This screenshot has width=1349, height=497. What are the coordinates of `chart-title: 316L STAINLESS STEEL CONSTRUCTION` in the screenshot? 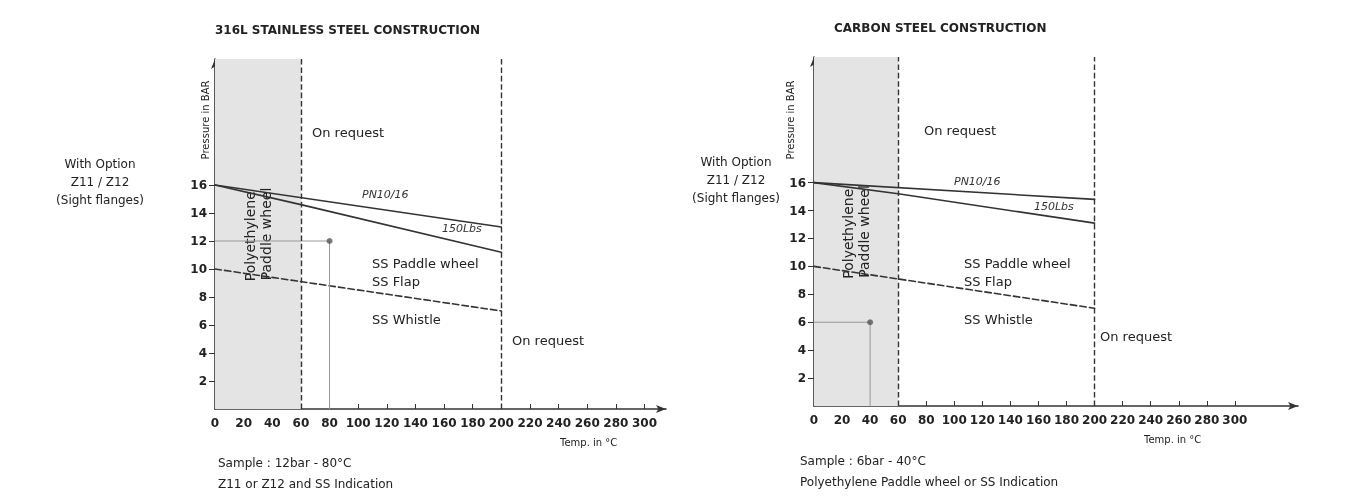 It's located at (347, 30).